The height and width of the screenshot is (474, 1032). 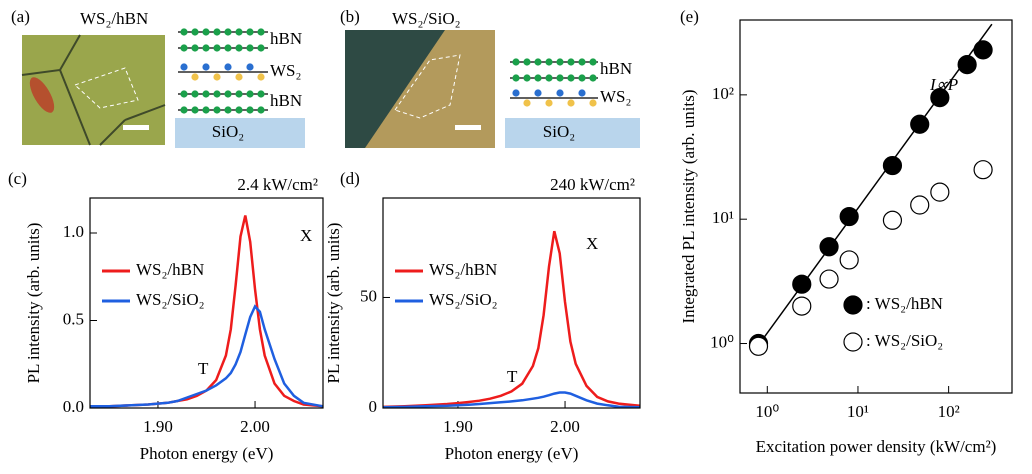 I want to click on plot-frame, so click(x=206, y=303).